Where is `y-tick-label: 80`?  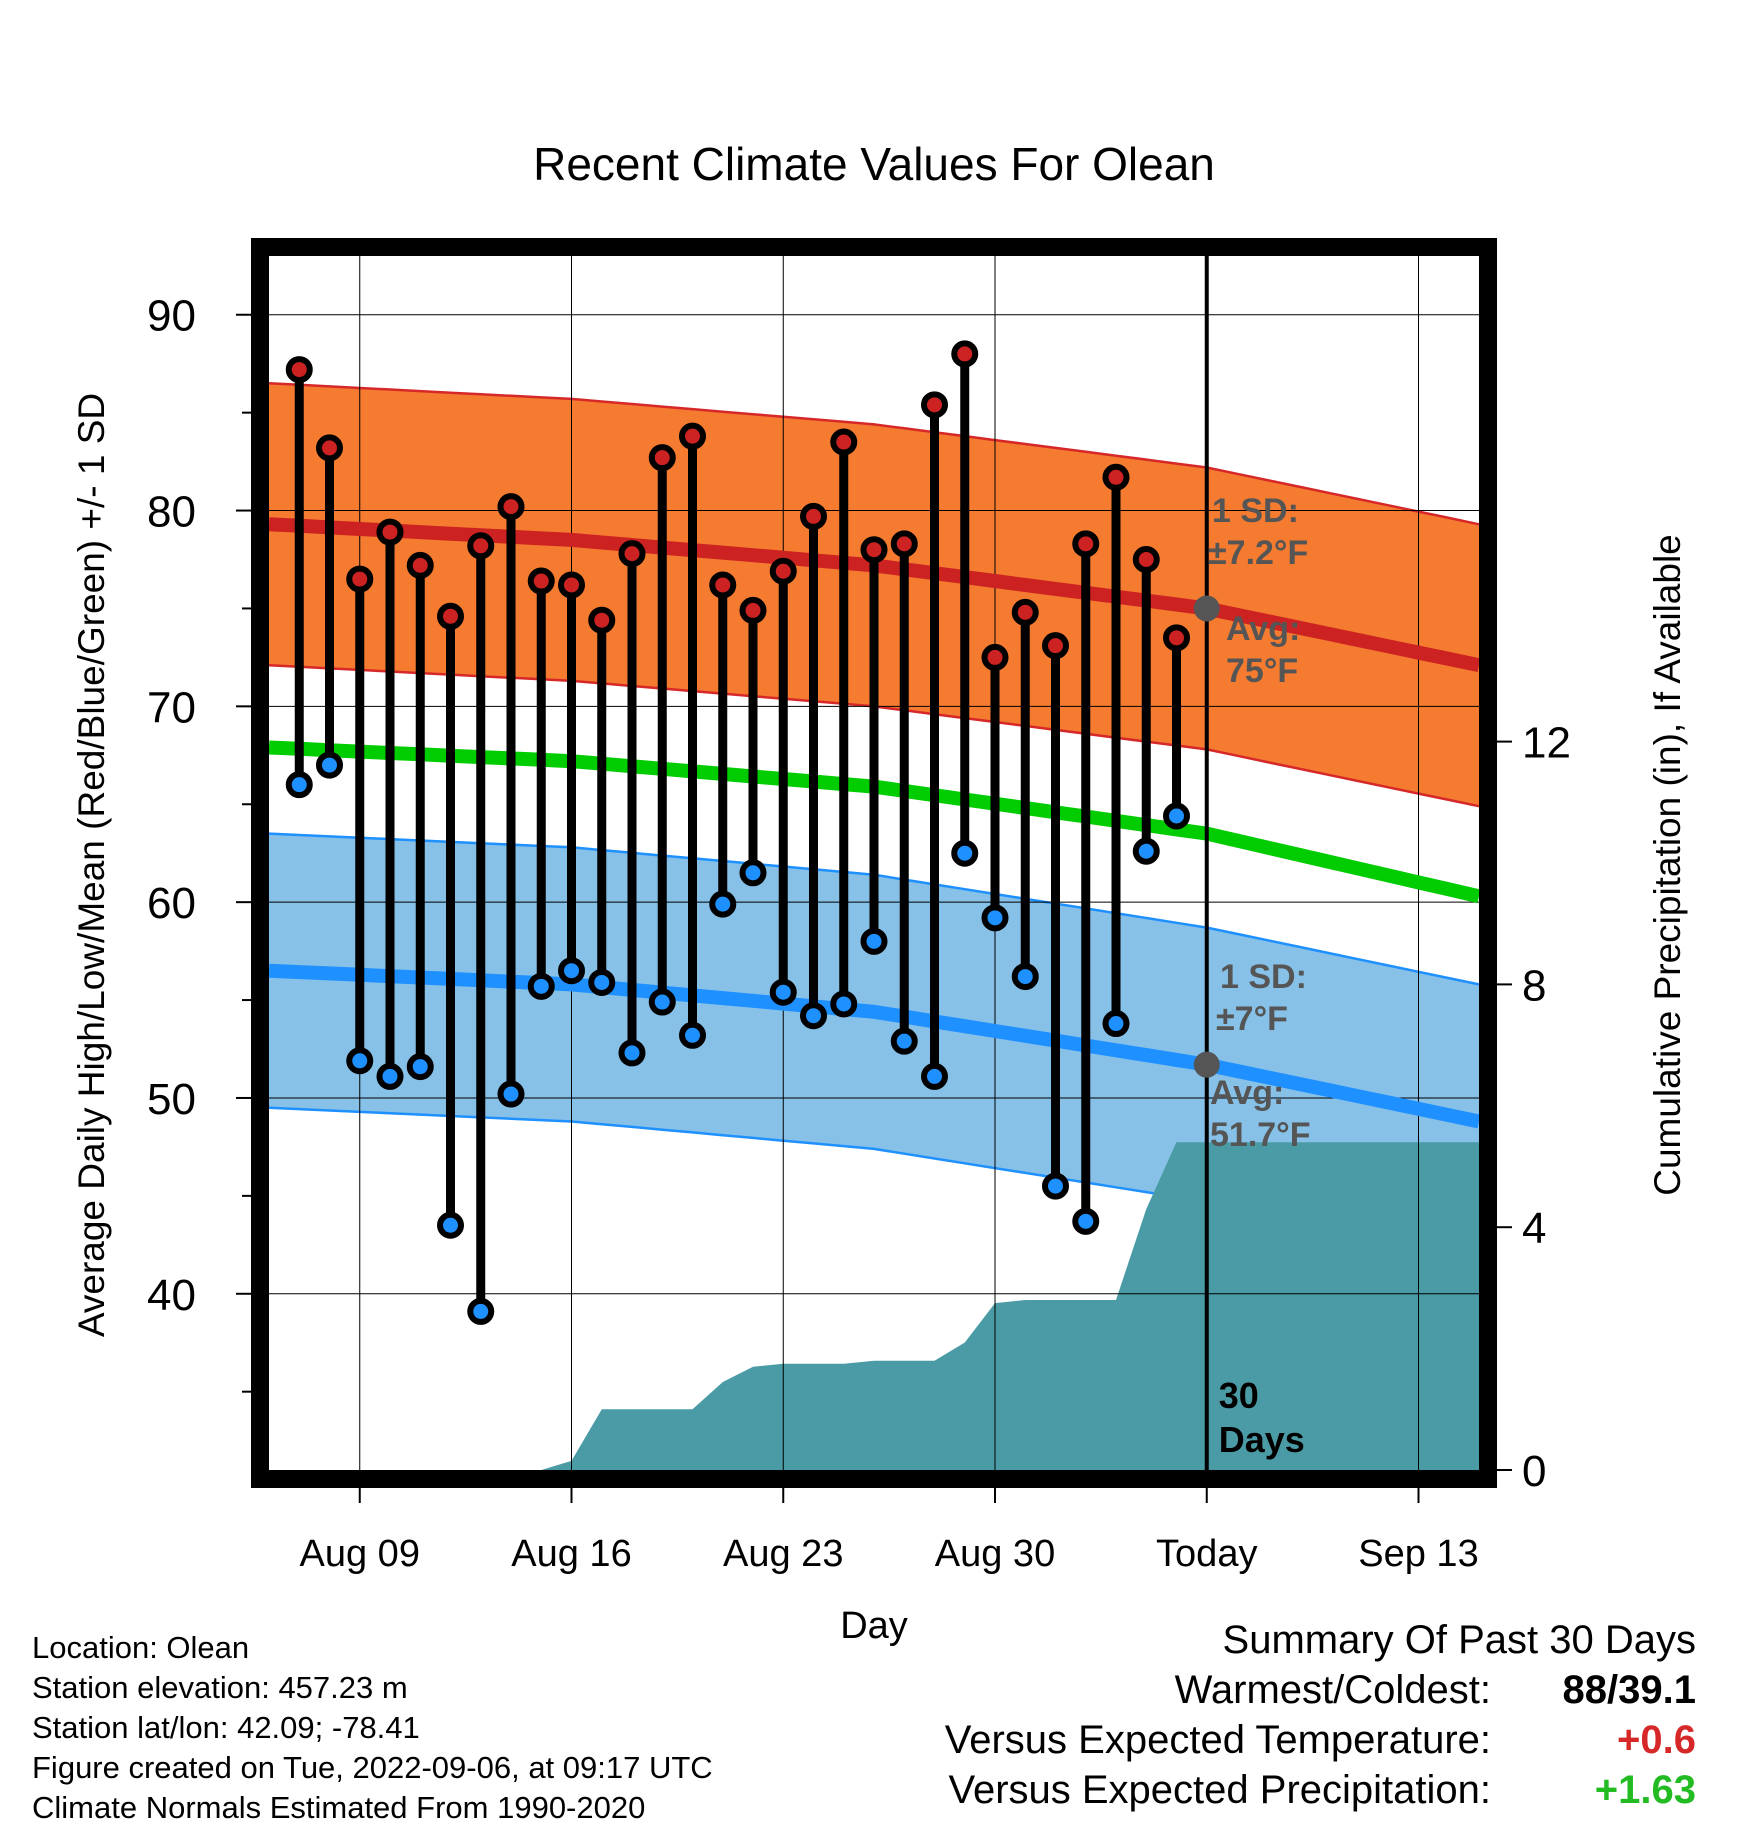
y-tick-label: 80 is located at coordinates (171, 512).